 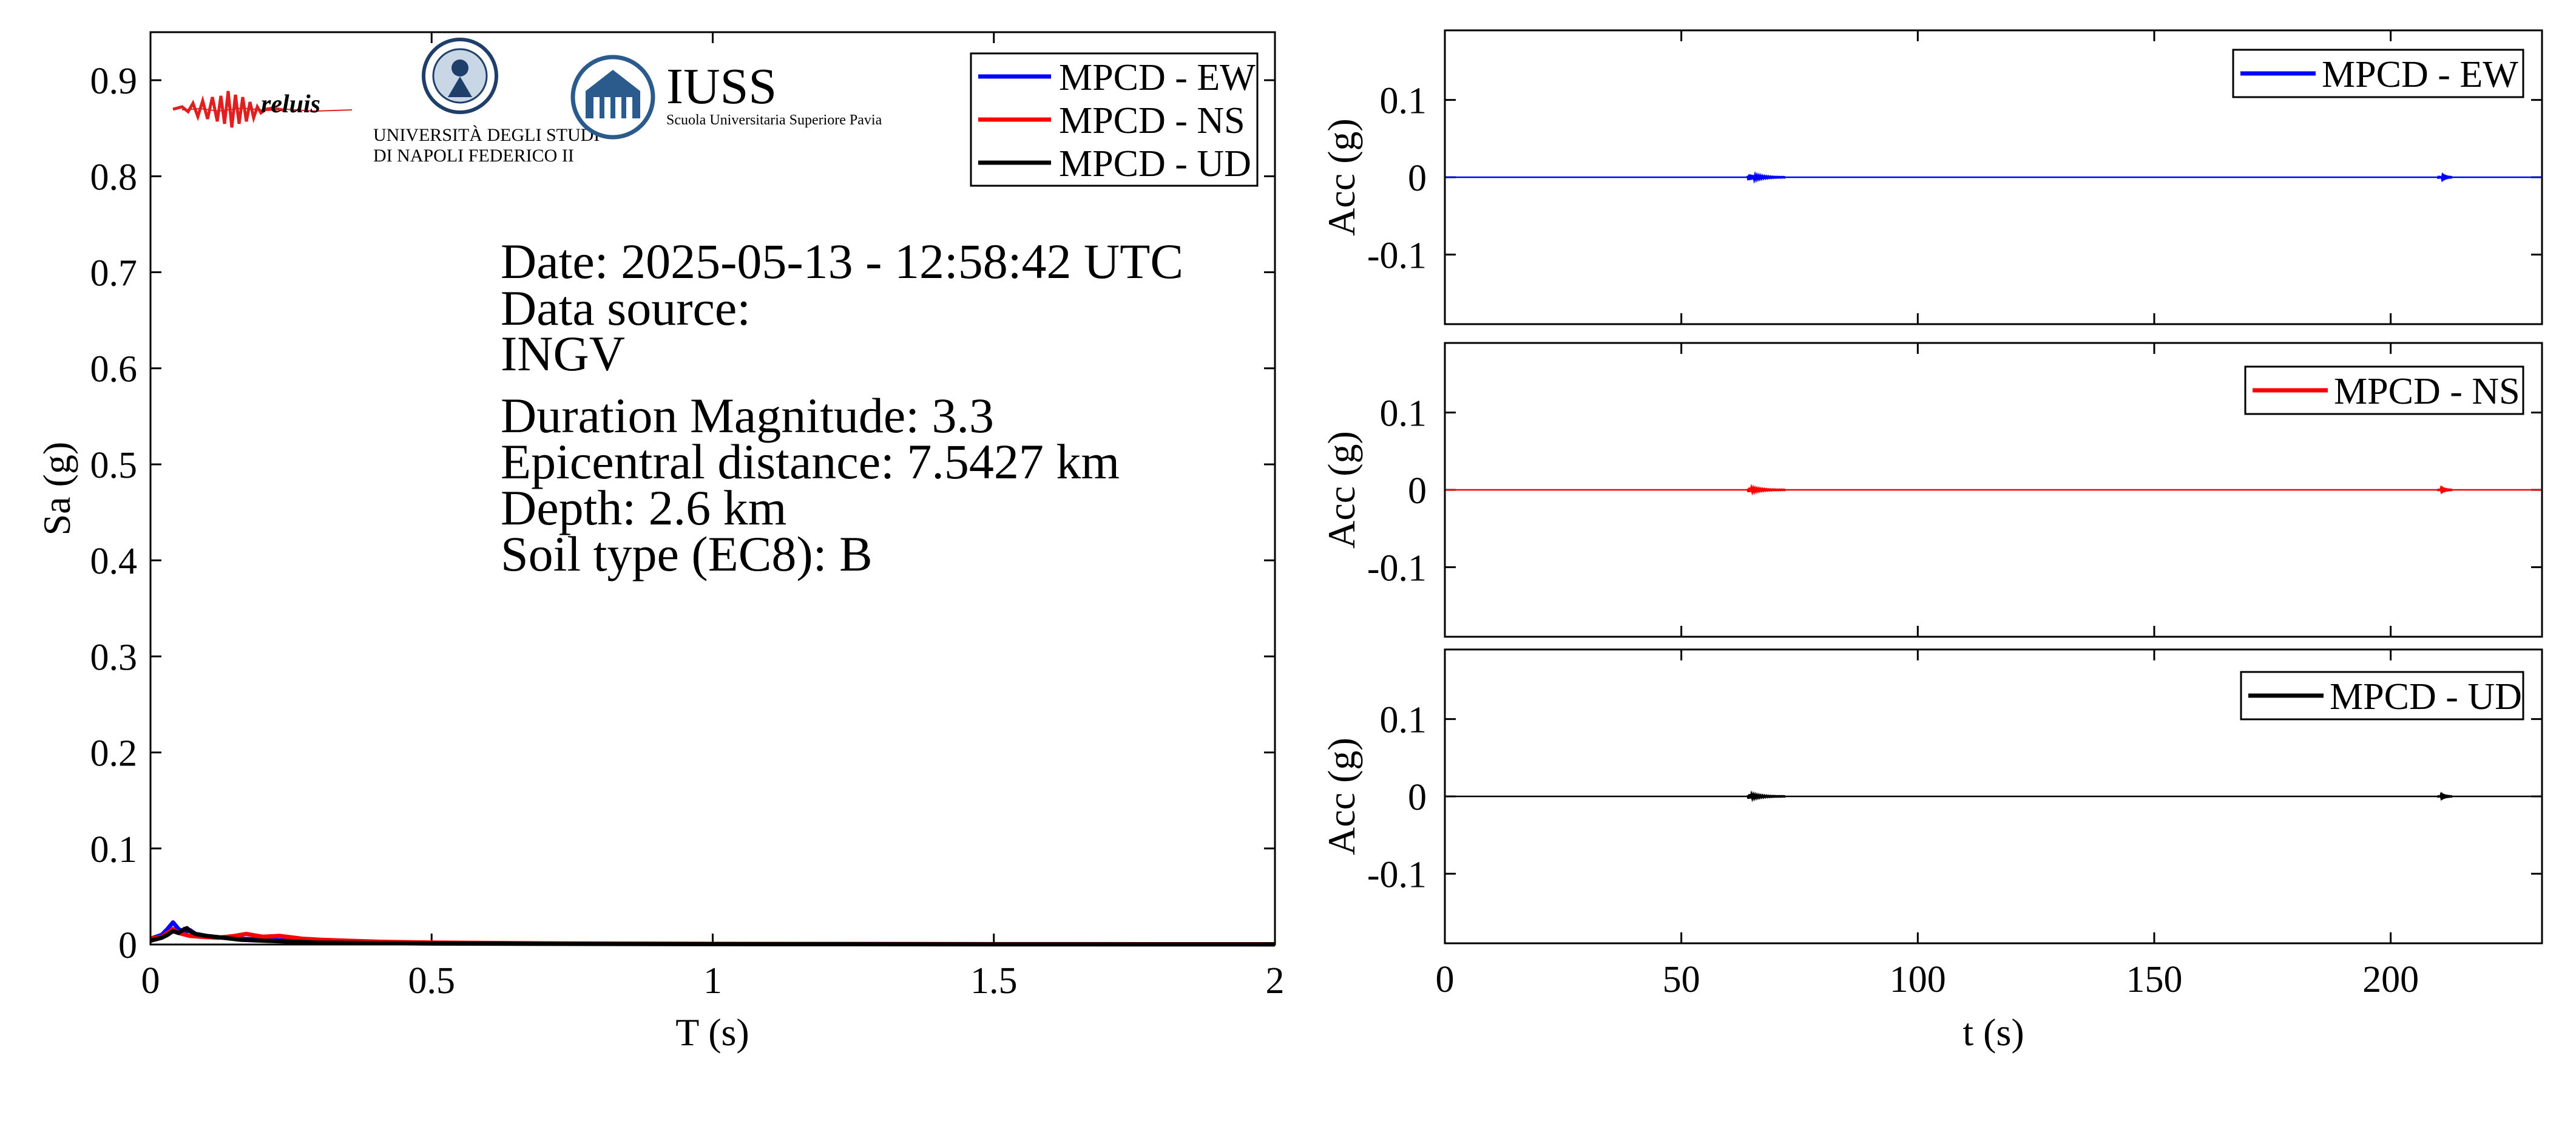 I want to click on spectrum-x-tick-label: 0.5, so click(x=432, y=981).